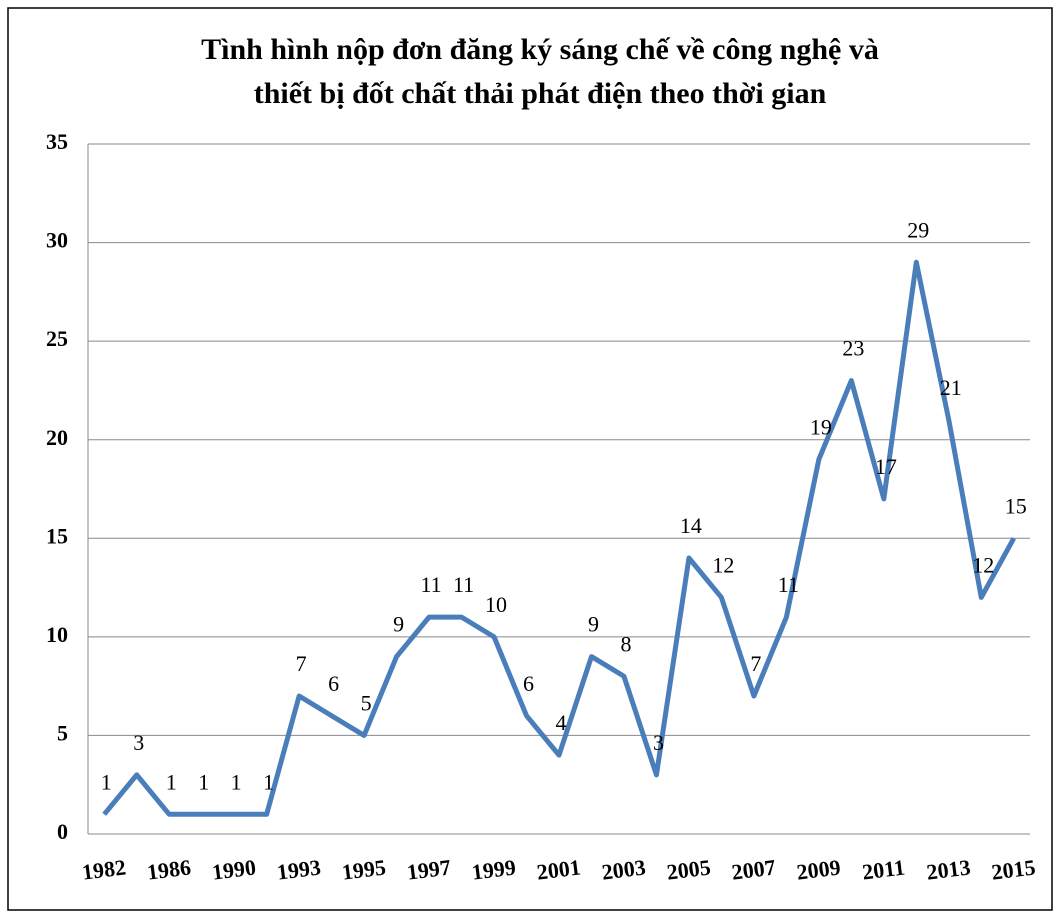 The width and height of the screenshot is (1062, 919). Describe the element at coordinates (623, 869) in the screenshot. I see `x-tick-label: 2003` at that location.